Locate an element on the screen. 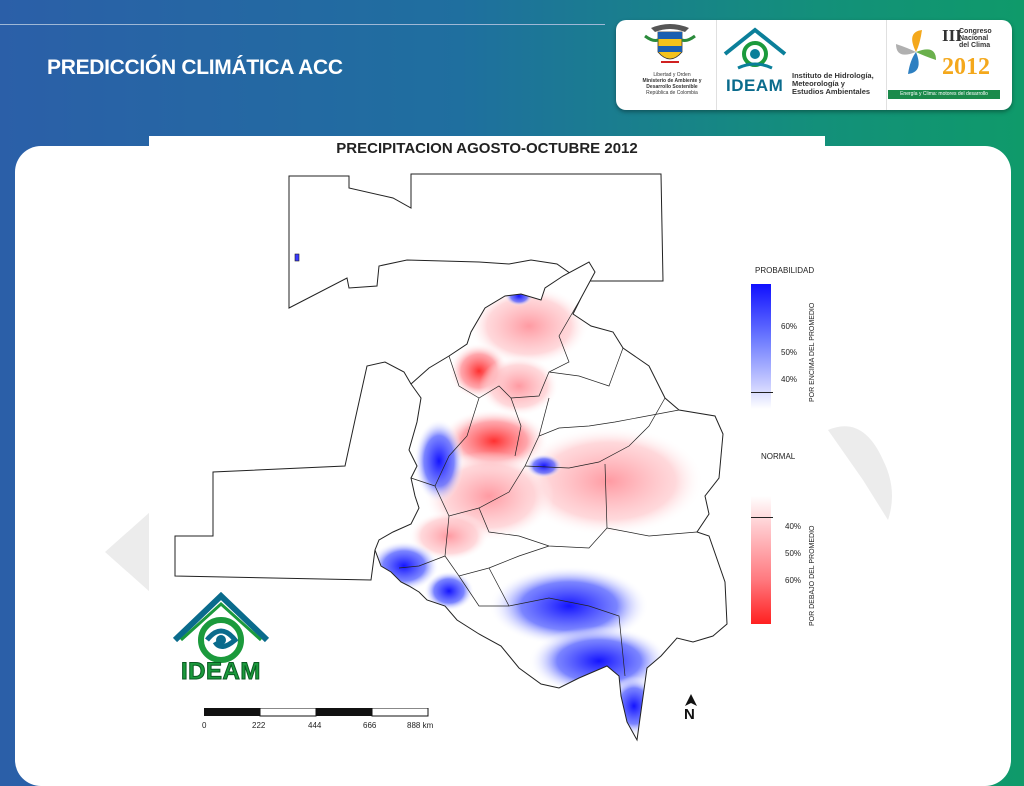 This screenshot has height=786, width=1024. scale-label: 444 is located at coordinates (315, 725).